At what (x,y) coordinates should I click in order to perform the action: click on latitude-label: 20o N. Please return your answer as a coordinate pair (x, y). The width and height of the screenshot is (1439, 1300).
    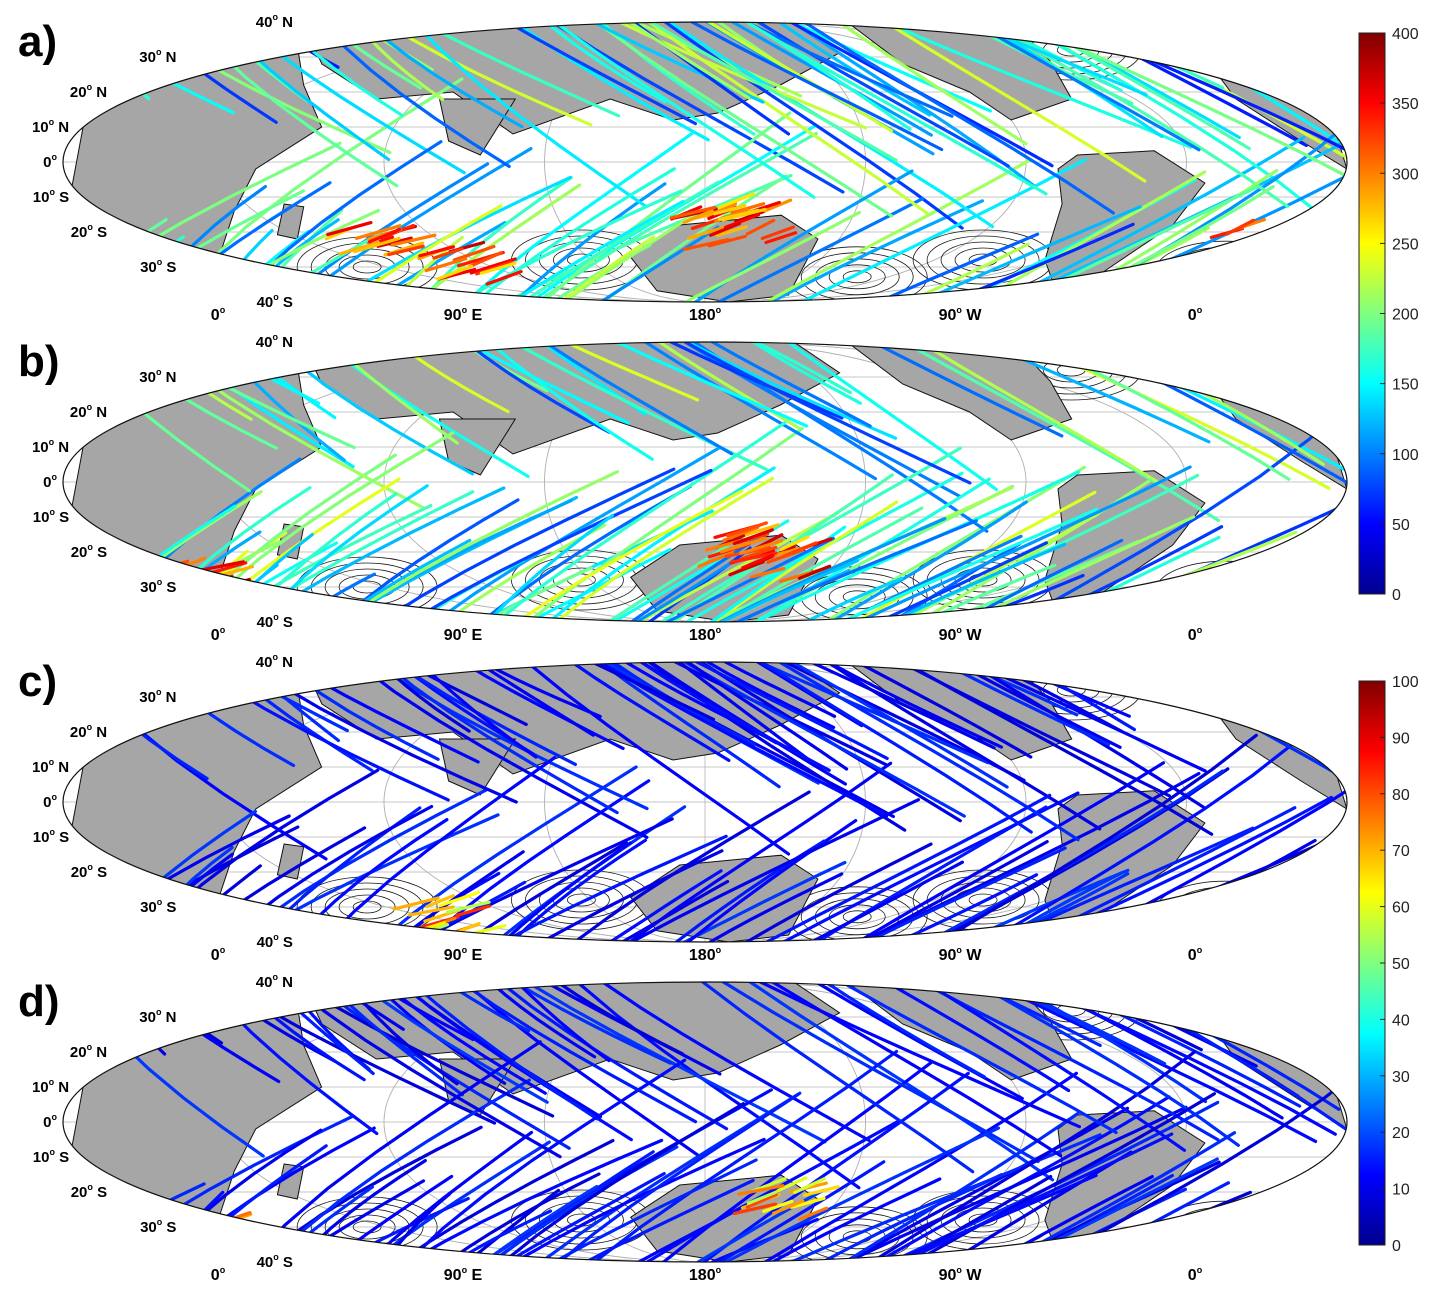
    Looking at the image, I should click on (88, 91).